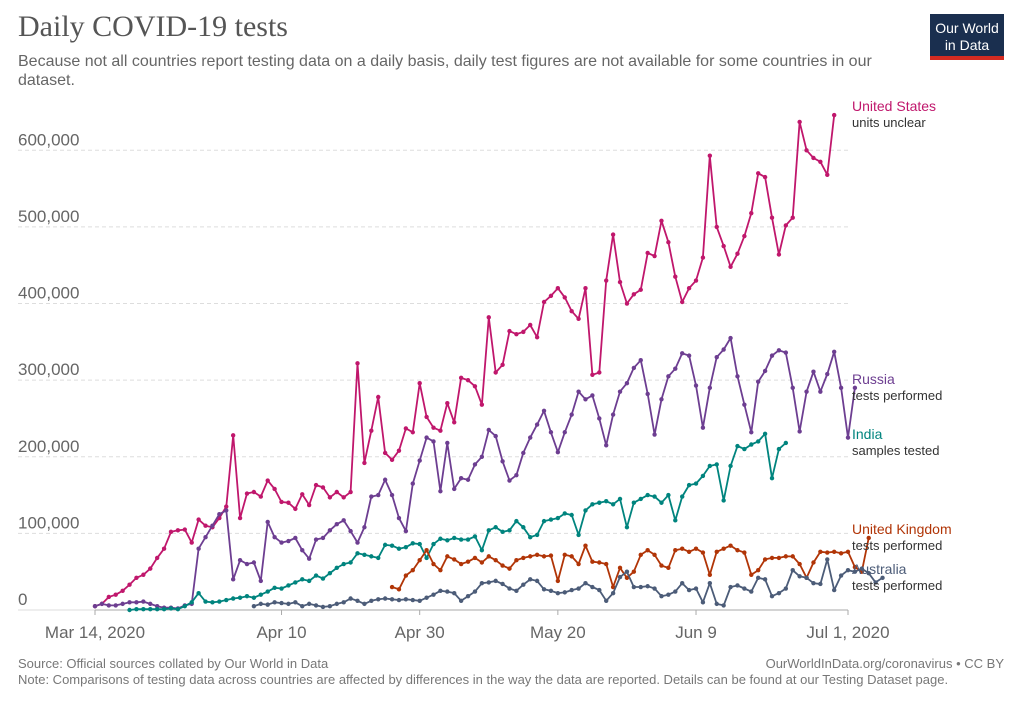 This screenshot has width=1024, height=722. What do you see at coordinates (884, 663) in the screenshot?
I see `license-link: OurWorldInData.org/coronavirus • CC BY` at bounding box center [884, 663].